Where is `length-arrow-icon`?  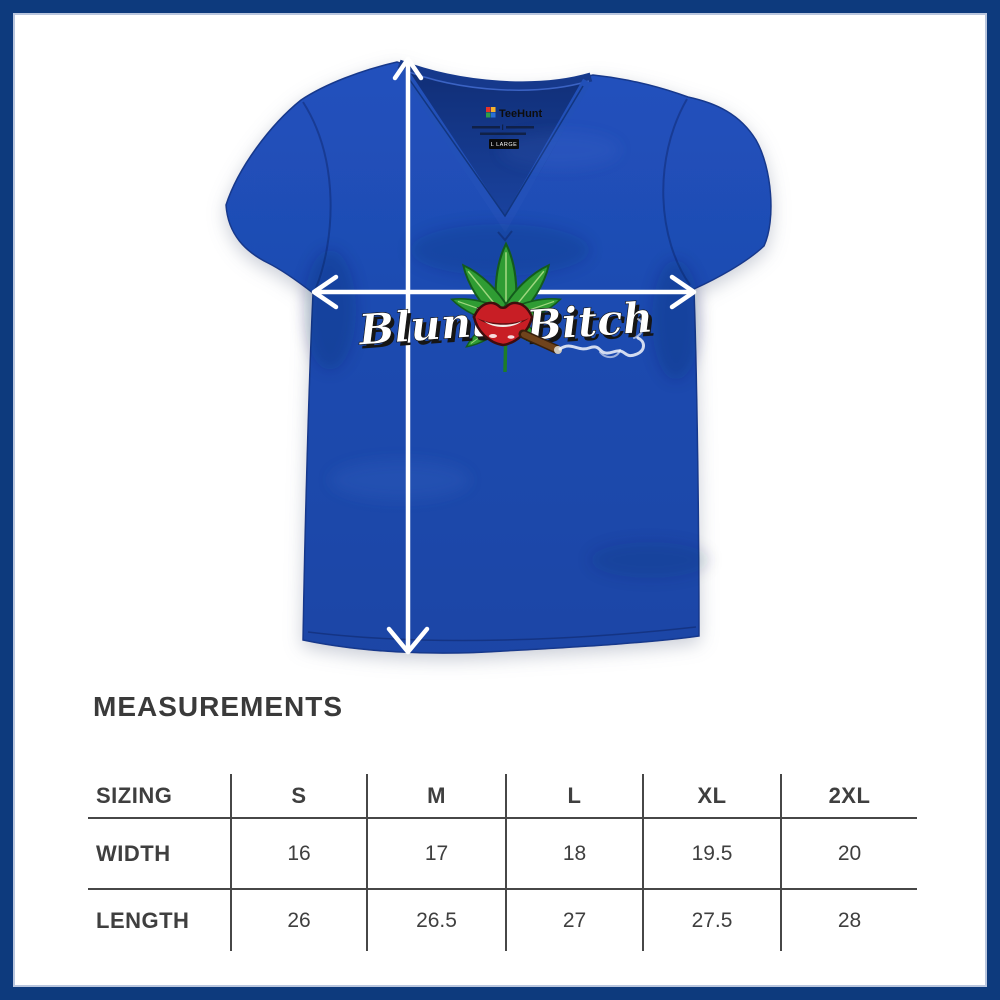
length-arrow-icon is located at coordinates (408, 355).